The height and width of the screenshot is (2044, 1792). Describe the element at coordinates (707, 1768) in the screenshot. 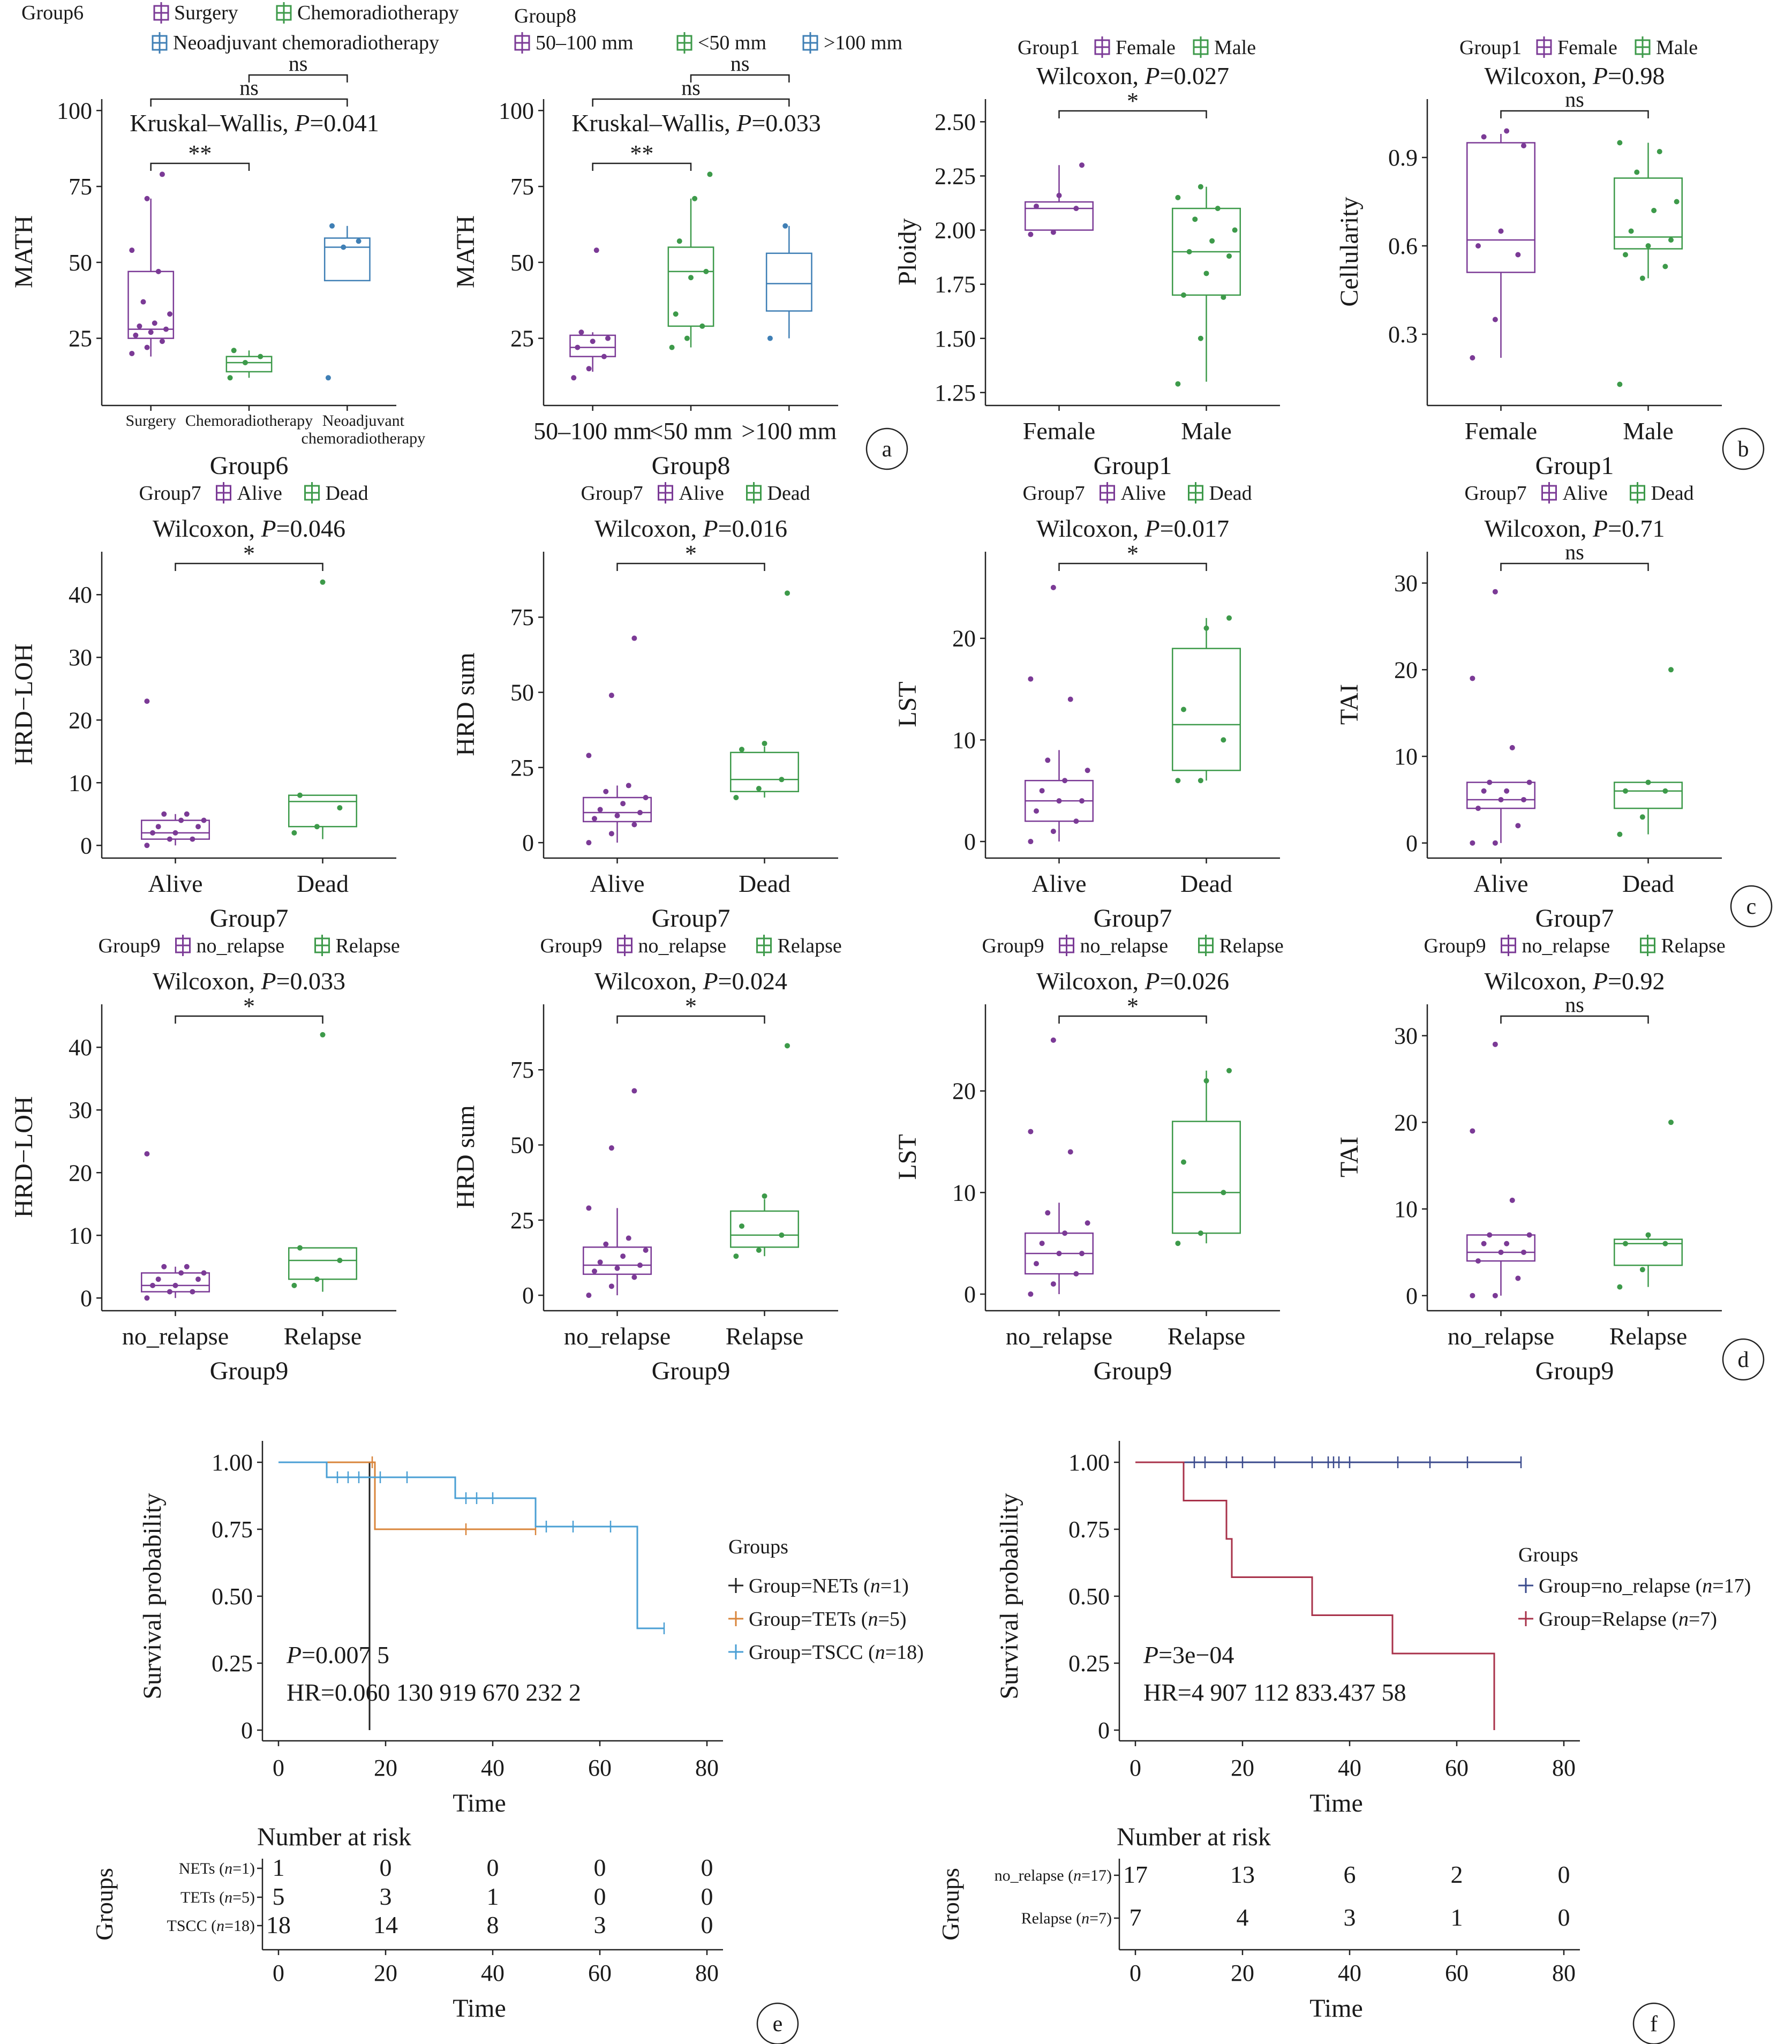

I see `x-tick-label: 80` at that location.